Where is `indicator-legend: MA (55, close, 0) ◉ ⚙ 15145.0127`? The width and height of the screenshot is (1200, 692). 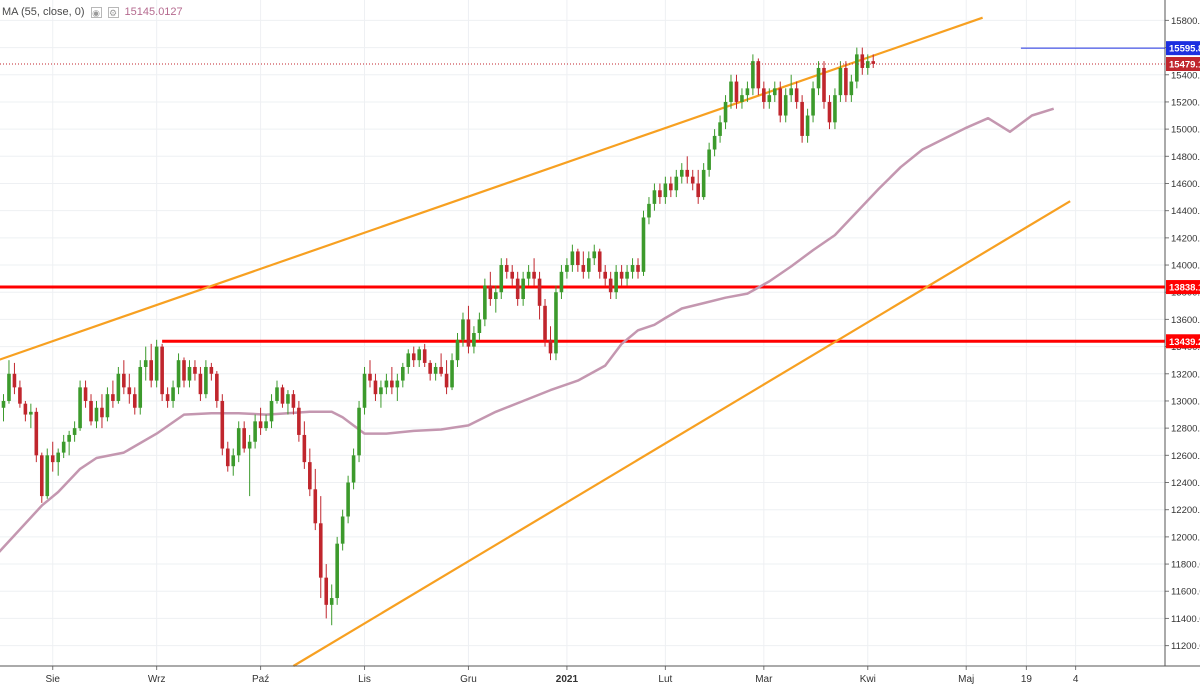 indicator-legend: MA (55, close, 0) ◉ ⚙ 15145.0127 is located at coordinates (92, 12).